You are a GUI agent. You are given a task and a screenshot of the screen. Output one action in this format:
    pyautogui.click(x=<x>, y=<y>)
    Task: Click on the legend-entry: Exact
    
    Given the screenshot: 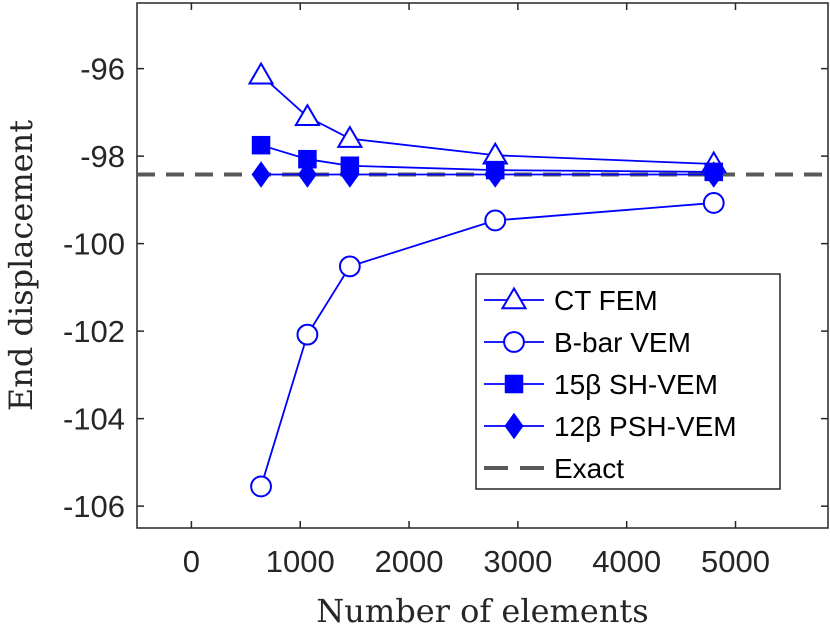 What is the action you would take?
    pyautogui.click(x=554, y=468)
    